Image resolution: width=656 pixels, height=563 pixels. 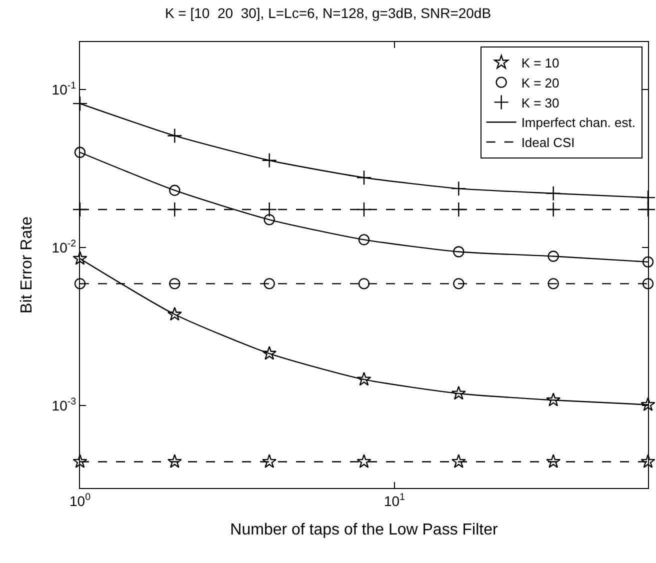 What do you see at coordinates (540, 82) in the screenshot?
I see `legend-label: K = 20` at bounding box center [540, 82].